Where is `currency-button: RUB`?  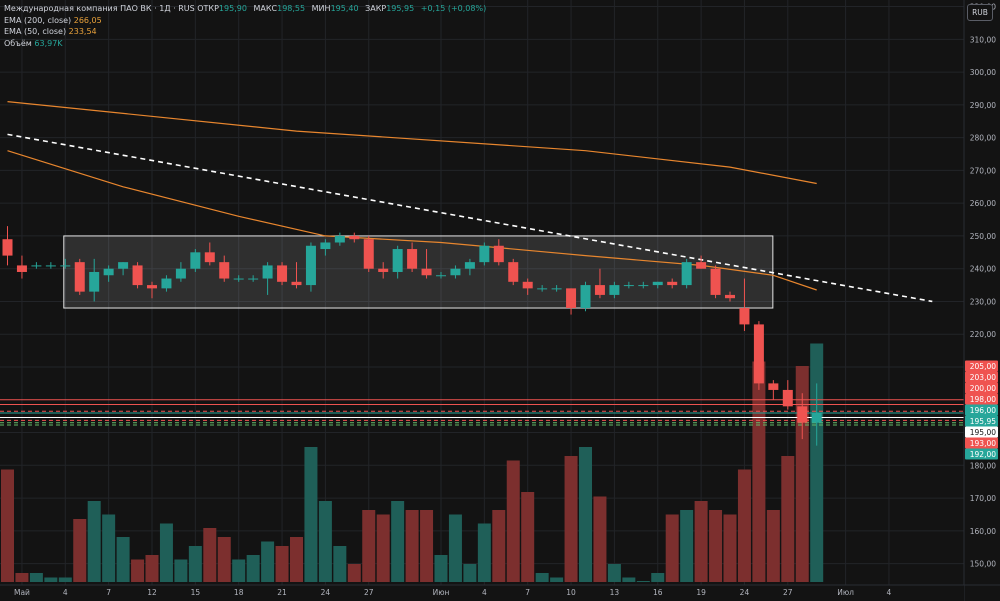
currency-button: RUB is located at coordinates (980, 12).